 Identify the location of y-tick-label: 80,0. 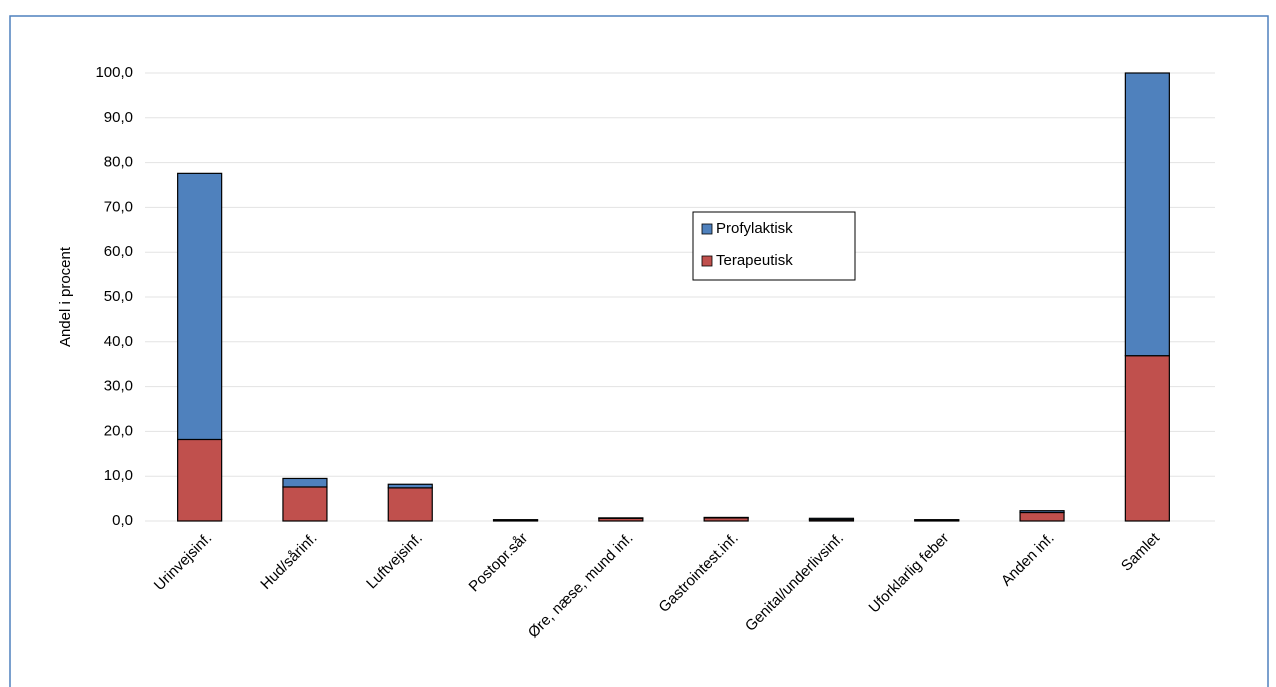
(118, 162).